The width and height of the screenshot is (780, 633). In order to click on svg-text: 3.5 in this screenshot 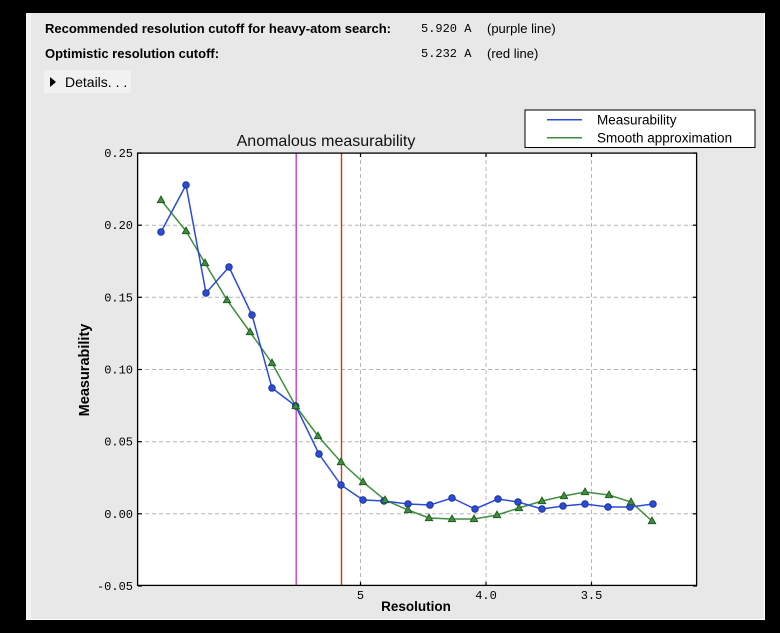, I will do `click(592, 596)`.